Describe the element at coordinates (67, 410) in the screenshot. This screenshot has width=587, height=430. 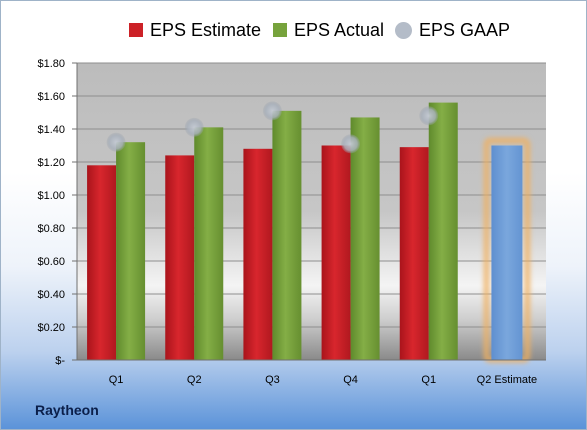
I see `company-label: Raytheon` at that location.